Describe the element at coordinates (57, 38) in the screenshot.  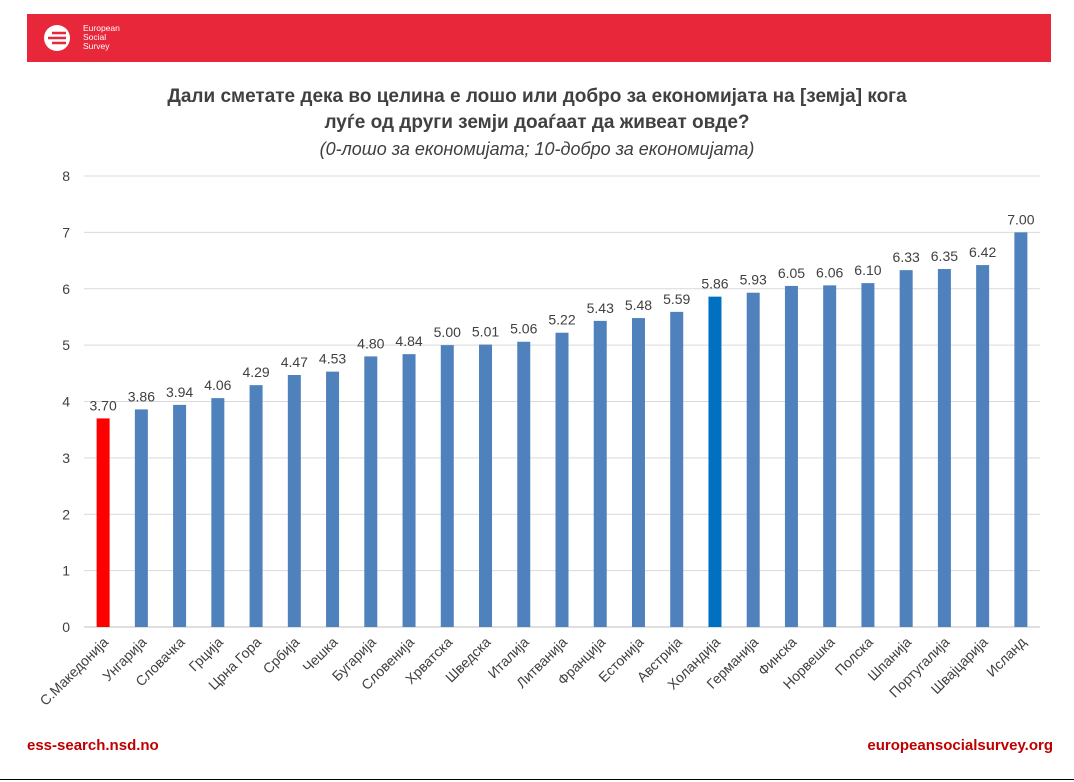
I see `ess-logo-icon` at that location.